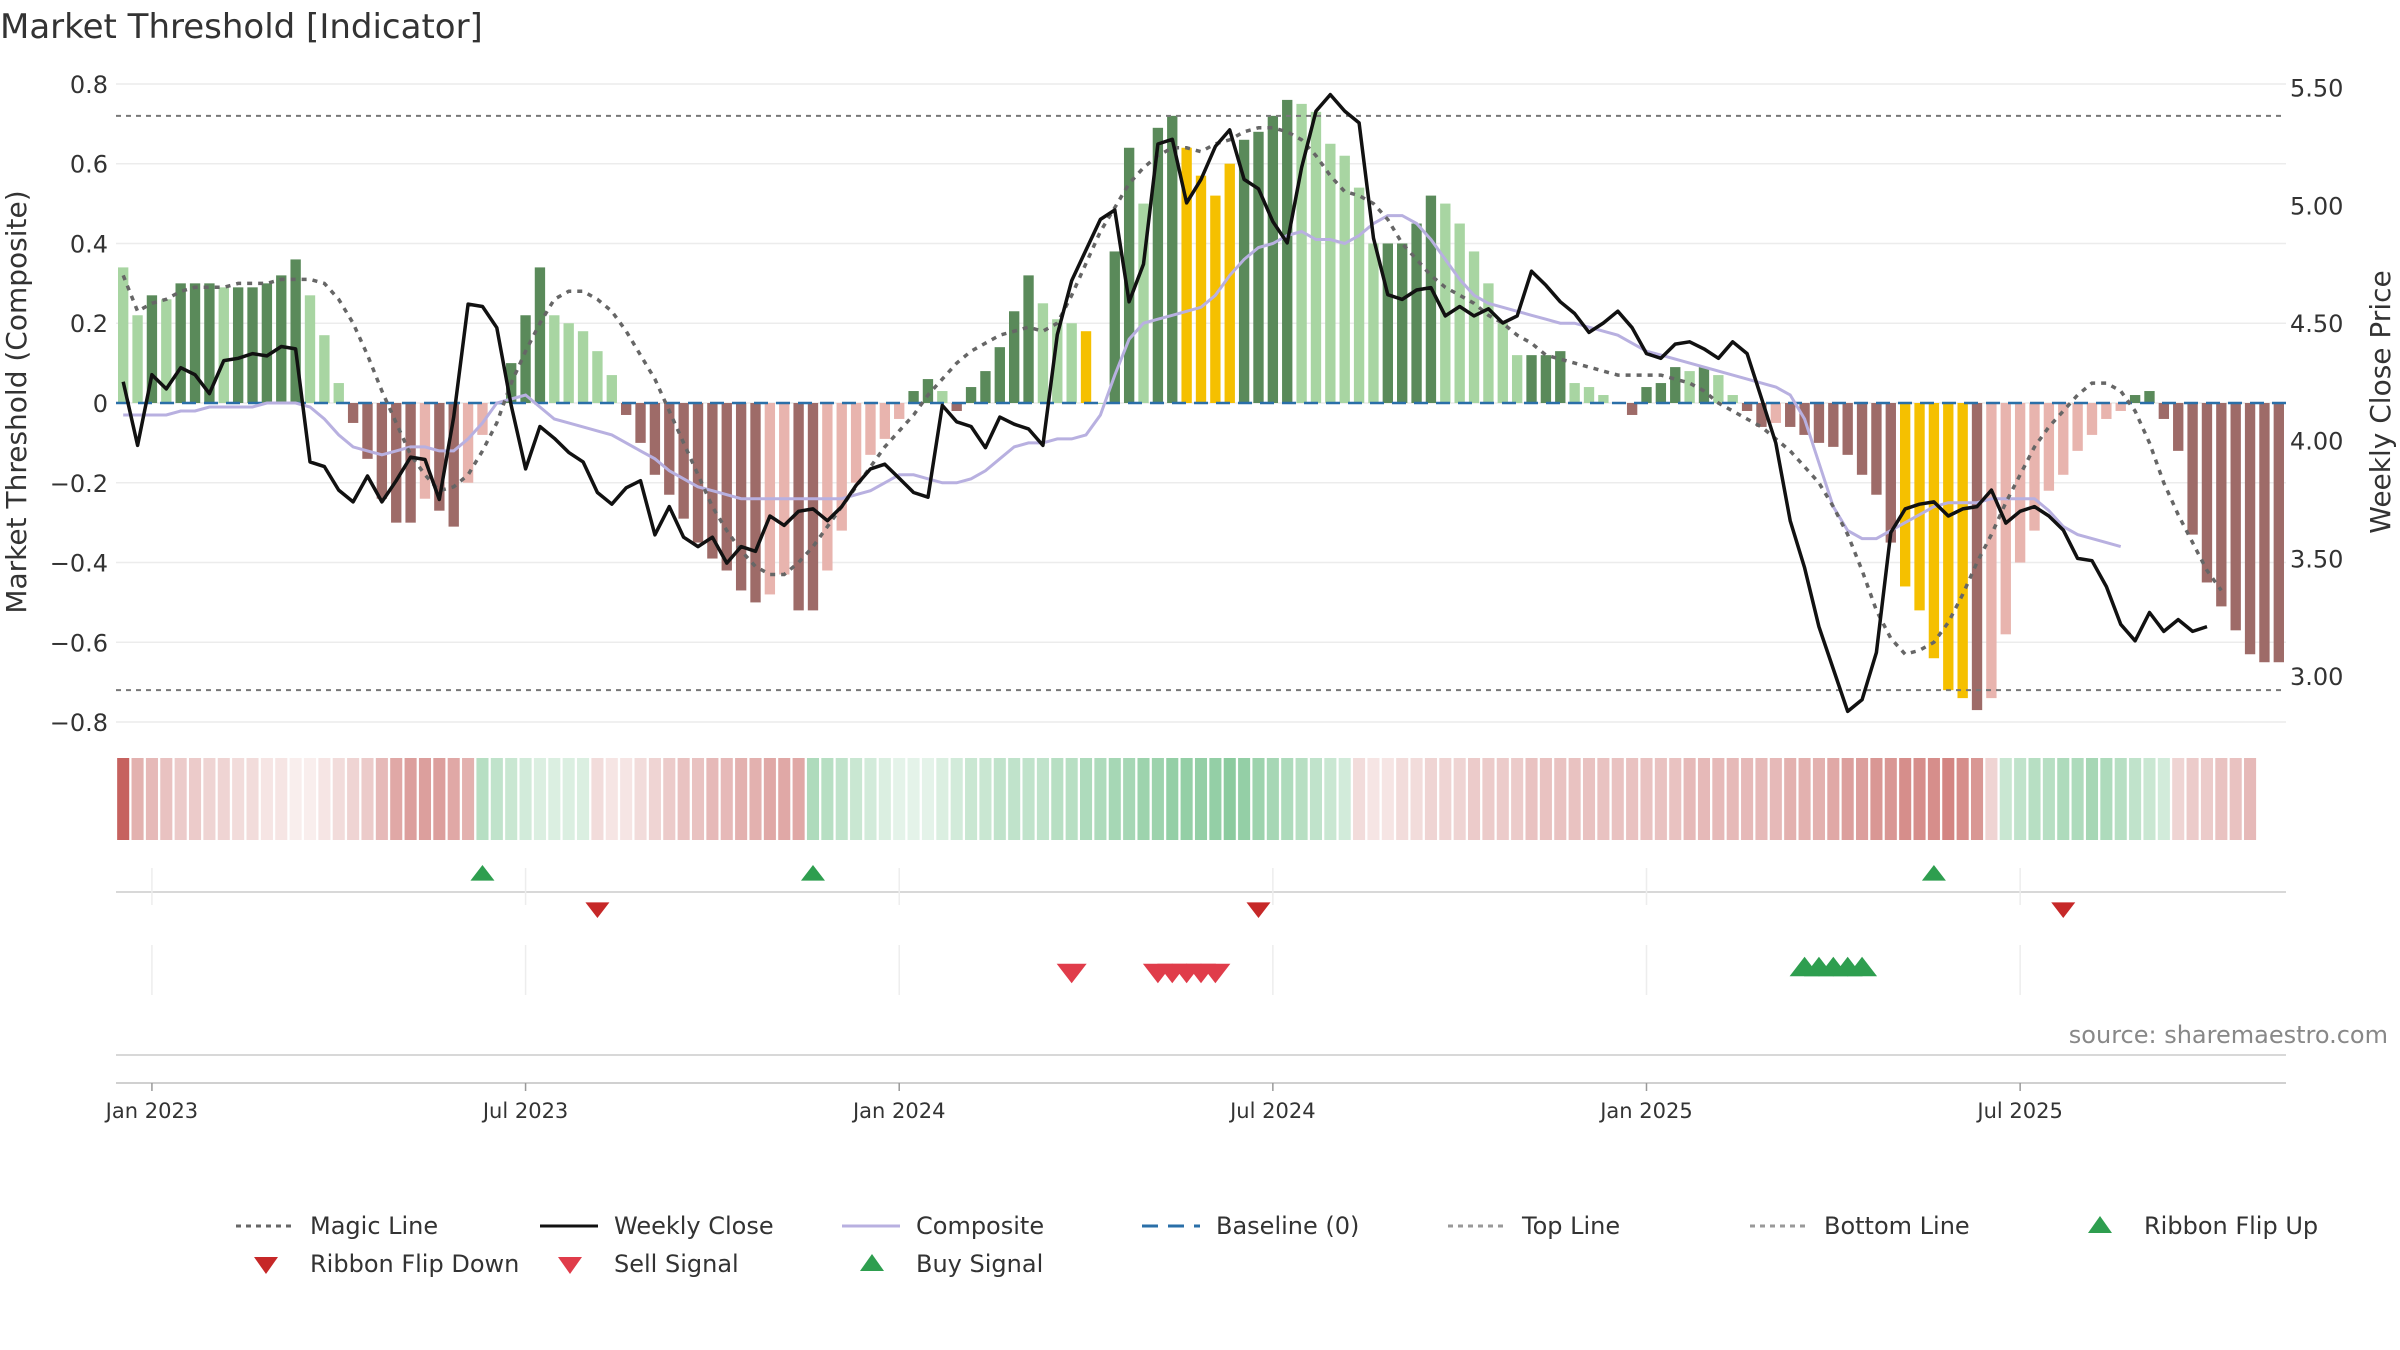 This screenshot has width=2400, height=1350. What do you see at coordinates (89, 324) in the screenshot?
I see `y-tick-label-left: 0.2` at bounding box center [89, 324].